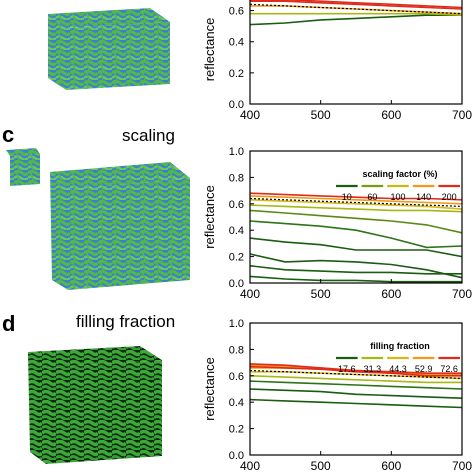  What do you see at coordinates (347, 369) in the screenshot?
I see `legend-label: 17.6` at bounding box center [347, 369].